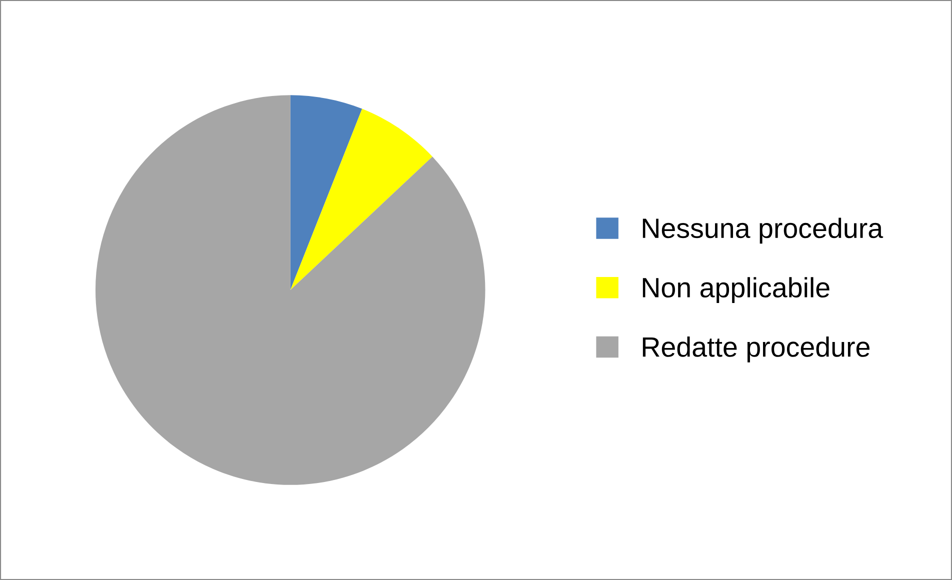 This screenshot has height=580, width=952. Describe the element at coordinates (736, 290) in the screenshot. I see `legend-label: Non applicabile` at that location.